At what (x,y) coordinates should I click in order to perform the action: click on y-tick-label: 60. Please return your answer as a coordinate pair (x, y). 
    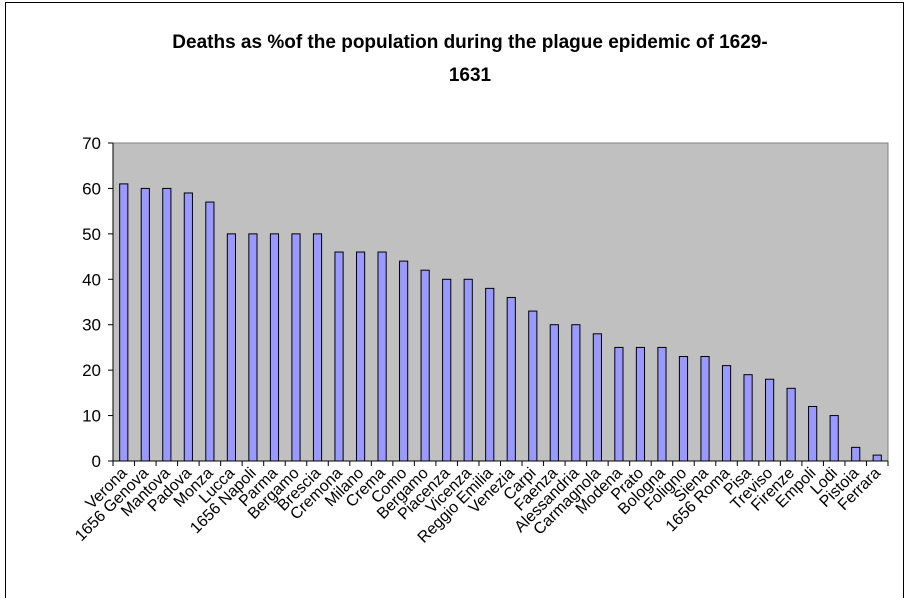
    Looking at the image, I should click on (91, 188).